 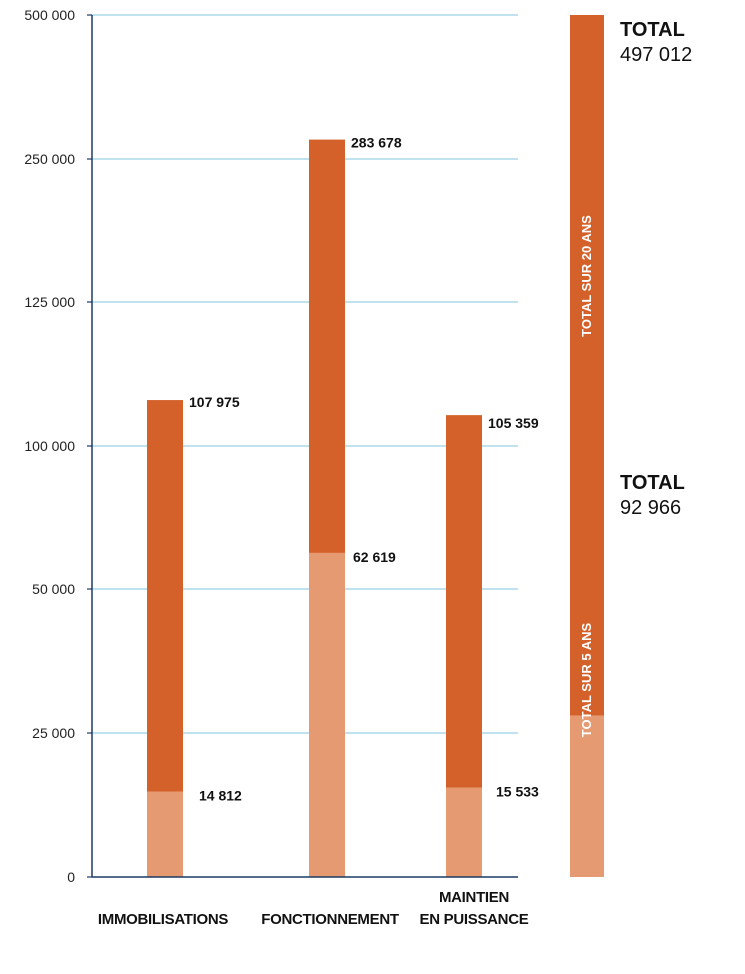 What do you see at coordinates (53, 589) in the screenshot?
I see `y-tick-label: 50 000` at bounding box center [53, 589].